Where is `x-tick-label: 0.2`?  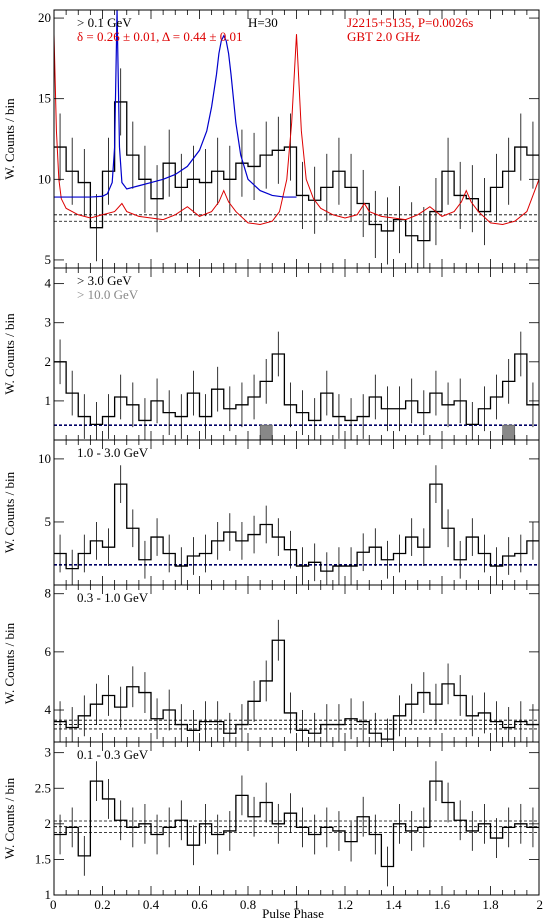
x-tick-label: 0.2 is located at coordinates (102, 904).